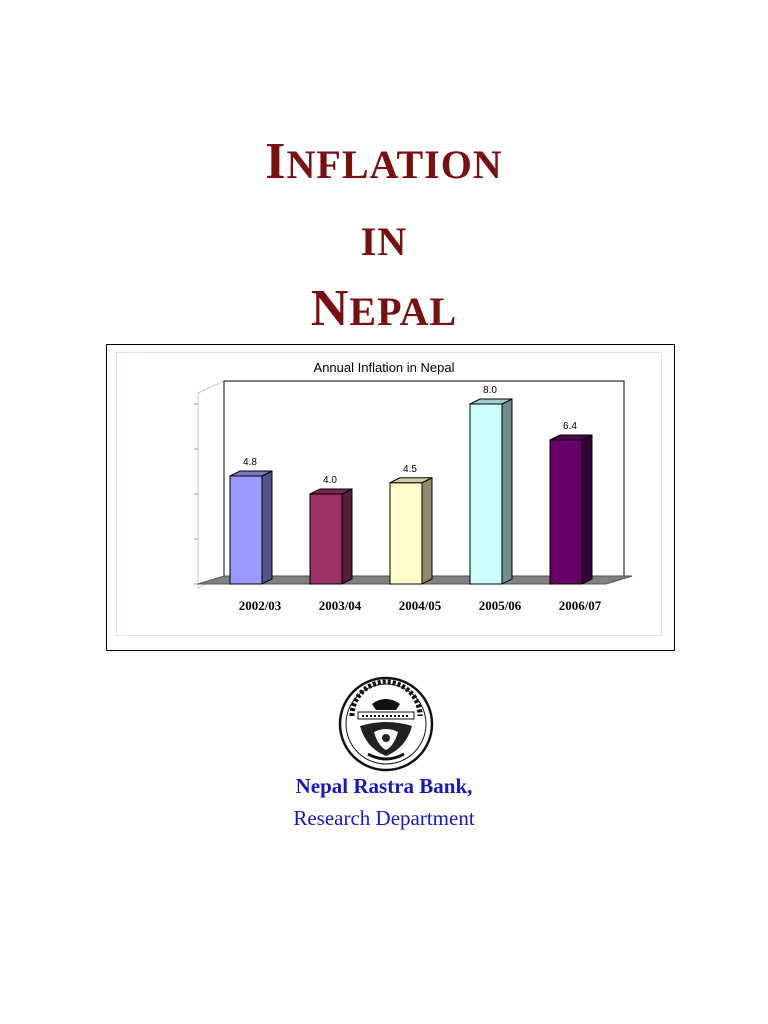 The image size is (768, 1024). I want to click on nepal-rastra-bank-seal-icon, so click(386, 724).